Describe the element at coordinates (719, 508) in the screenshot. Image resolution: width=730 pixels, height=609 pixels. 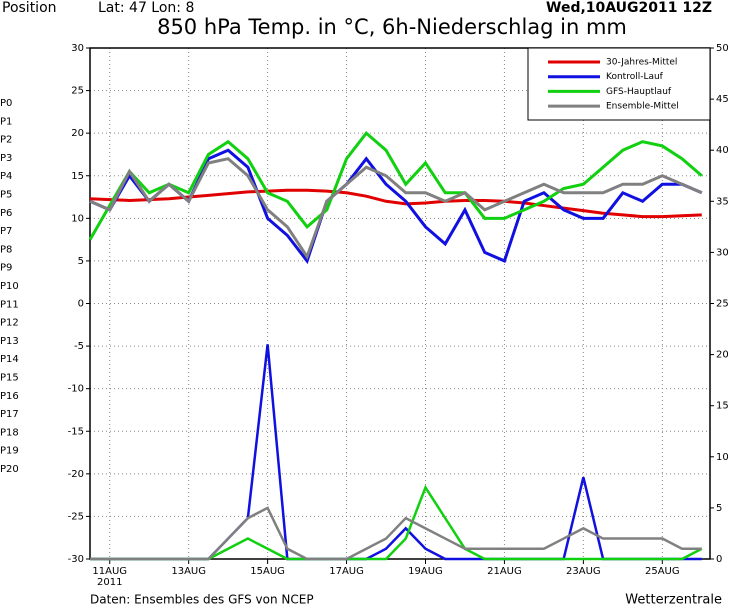
I see `y2-tick-label: 5` at that location.